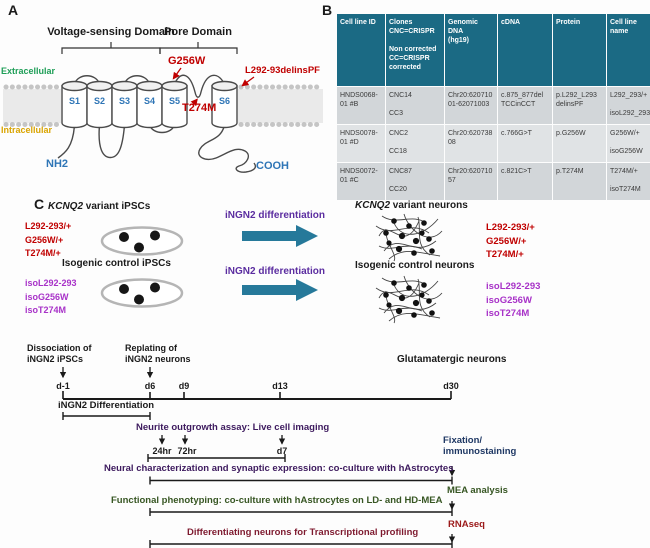 The image size is (650, 548). Describe the element at coordinates (525, 50) in the screenshot. I see `col-cdna: cDNA` at that location.